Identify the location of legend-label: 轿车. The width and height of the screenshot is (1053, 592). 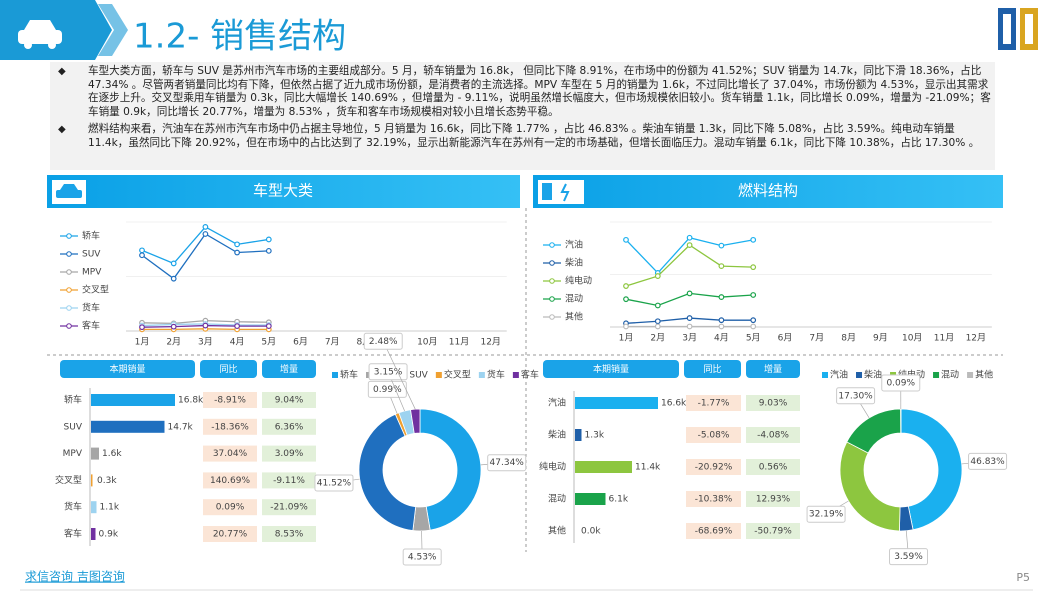
(349, 375).